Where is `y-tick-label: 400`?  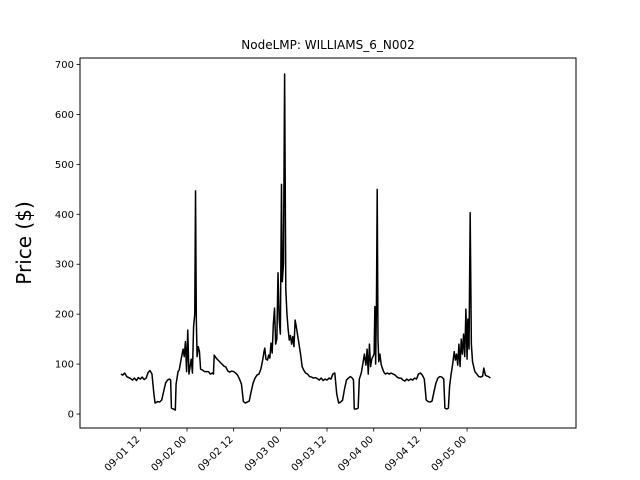
y-tick-label: 400 is located at coordinates (64, 215).